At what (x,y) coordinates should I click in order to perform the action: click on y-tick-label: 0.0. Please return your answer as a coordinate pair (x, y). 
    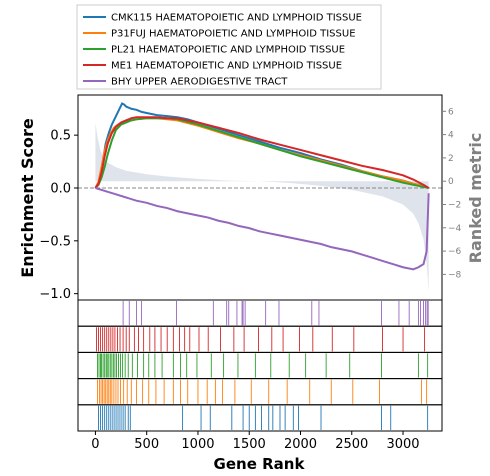
    Looking at the image, I should click on (60, 188).